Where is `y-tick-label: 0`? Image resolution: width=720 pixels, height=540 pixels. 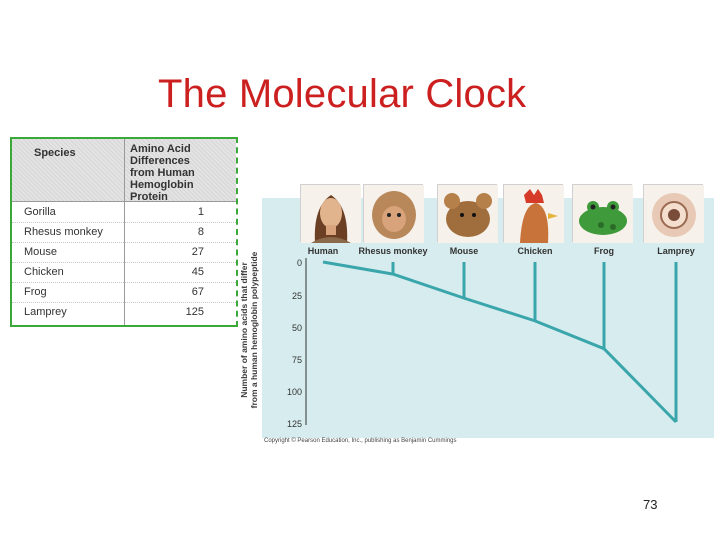 y-tick-label: 0 is located at coordinates (299, 263).